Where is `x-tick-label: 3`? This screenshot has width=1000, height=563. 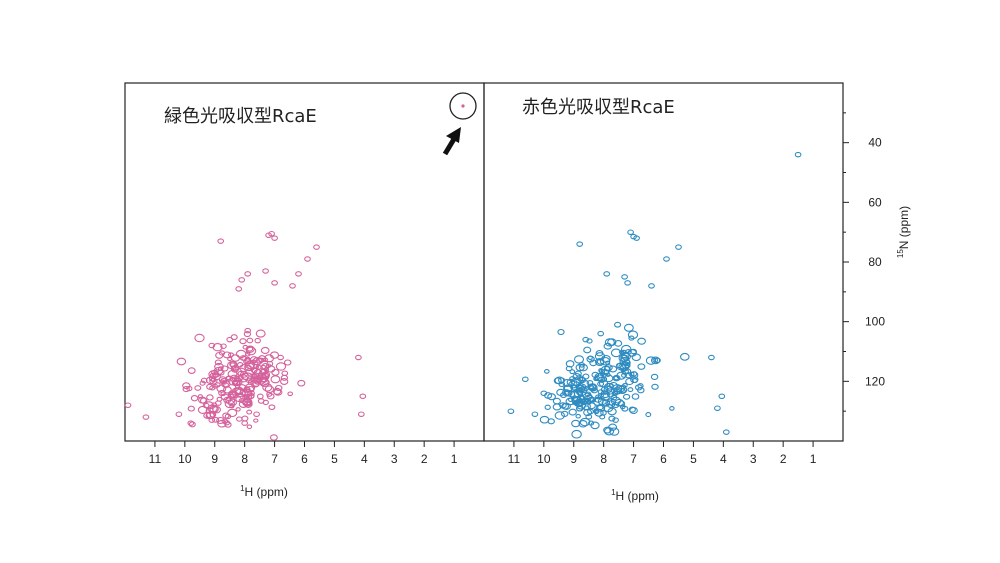 x-tick-label: 3 is located at coordinates (394, 459).